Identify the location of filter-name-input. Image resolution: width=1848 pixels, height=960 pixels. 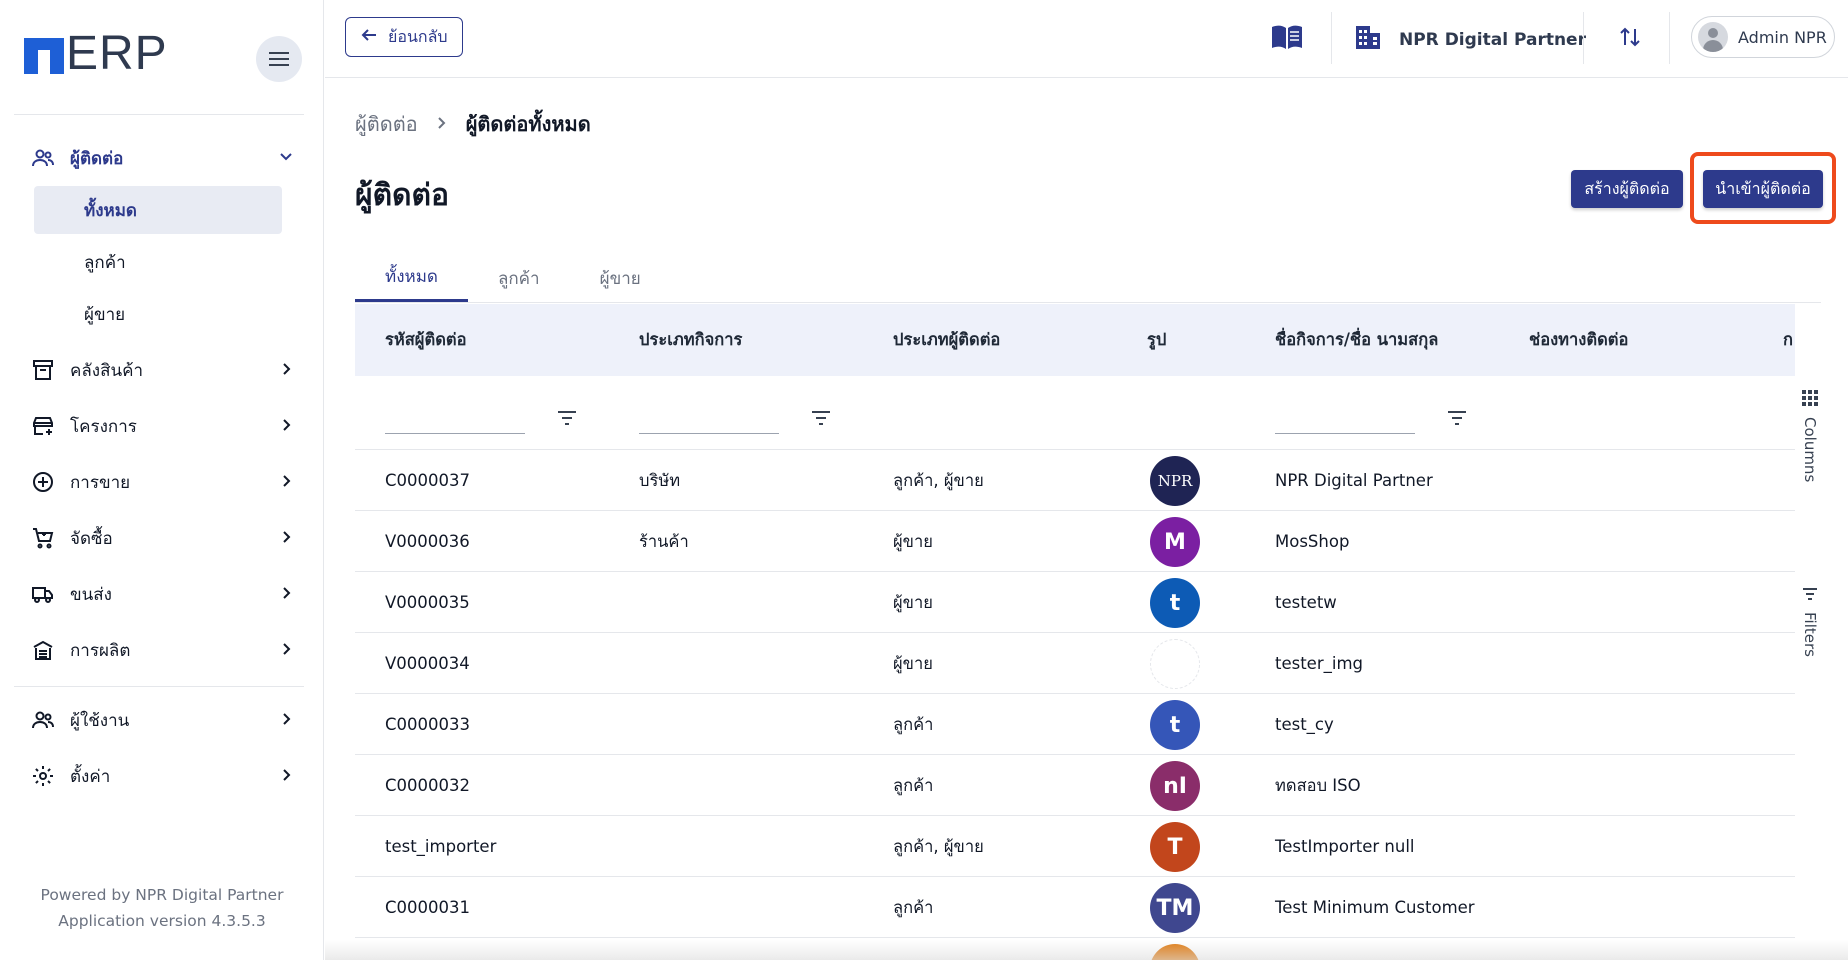
(1345, 419).